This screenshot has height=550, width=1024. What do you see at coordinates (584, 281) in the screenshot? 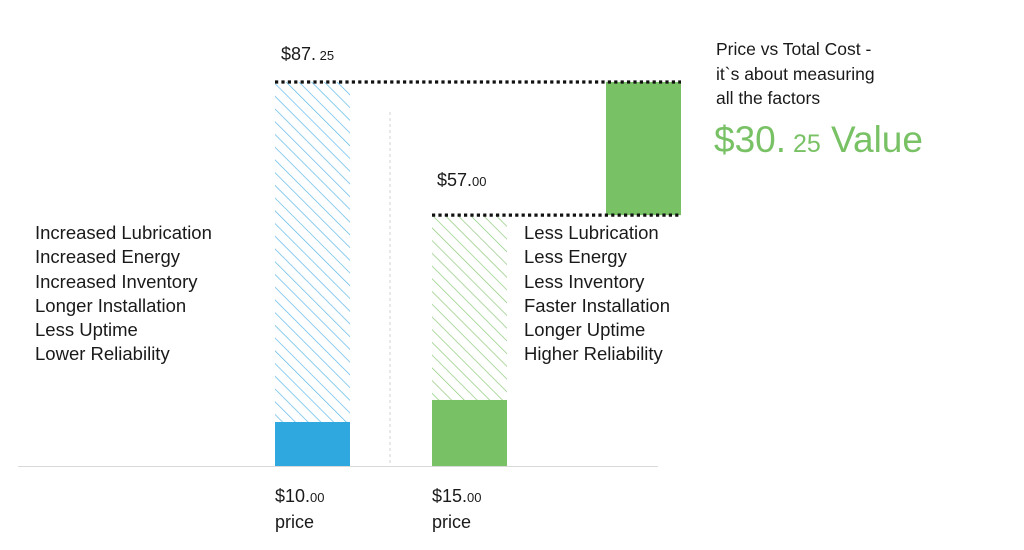
I see `right-factor-item: Less Inventory` at bounding box center [584, 281].